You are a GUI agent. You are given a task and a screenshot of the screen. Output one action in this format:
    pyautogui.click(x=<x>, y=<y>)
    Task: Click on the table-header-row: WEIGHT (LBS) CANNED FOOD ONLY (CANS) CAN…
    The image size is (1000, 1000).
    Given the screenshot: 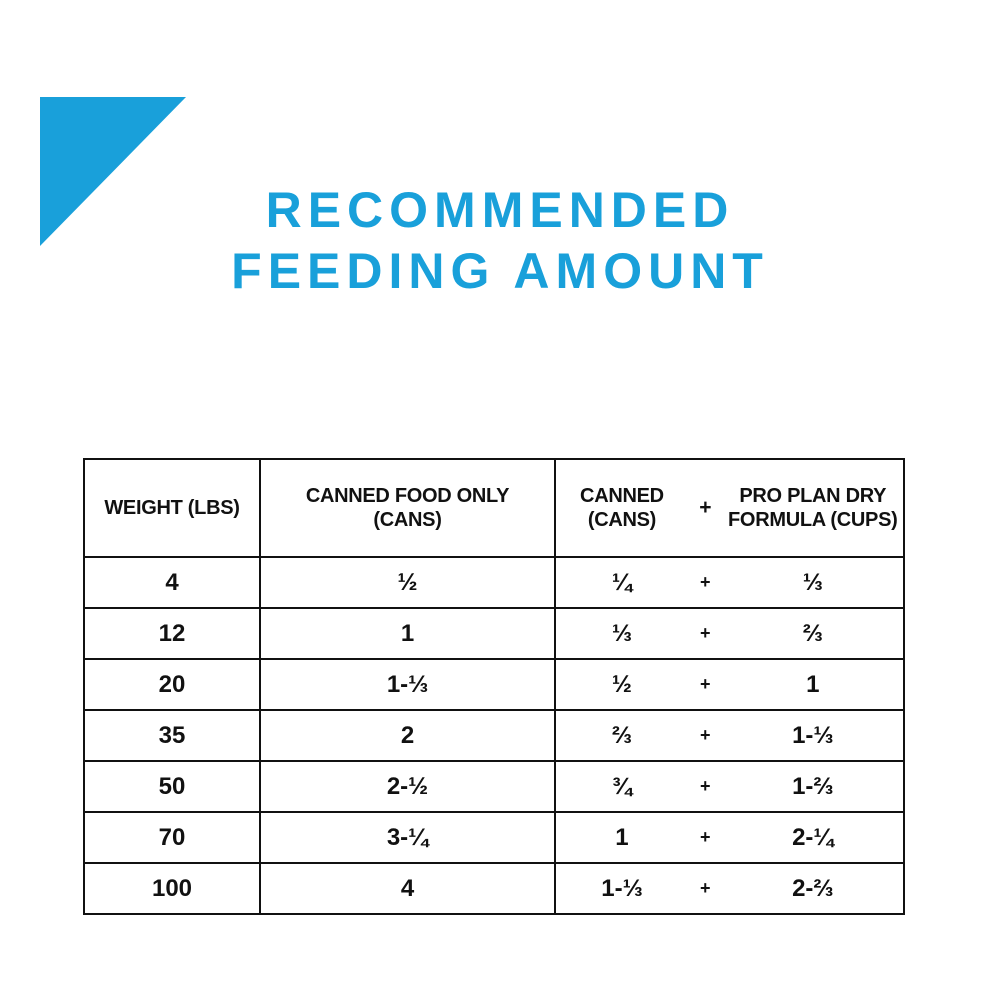 What is the action you would take?
    pyautogui.click(x=494, y=508)
    